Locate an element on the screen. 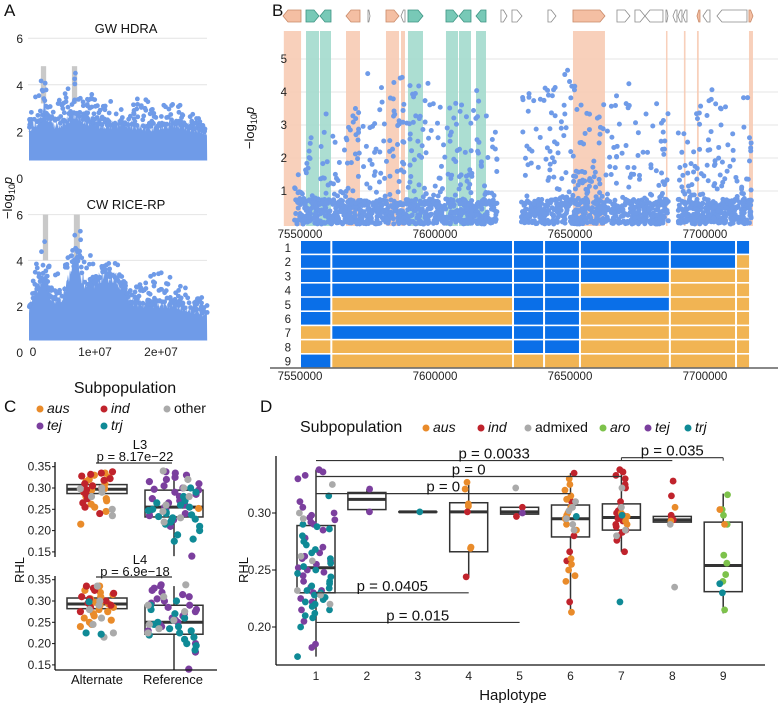 The image size is (778, 708). y-tick-label: 0.20 is located at coordinates (260, 627).